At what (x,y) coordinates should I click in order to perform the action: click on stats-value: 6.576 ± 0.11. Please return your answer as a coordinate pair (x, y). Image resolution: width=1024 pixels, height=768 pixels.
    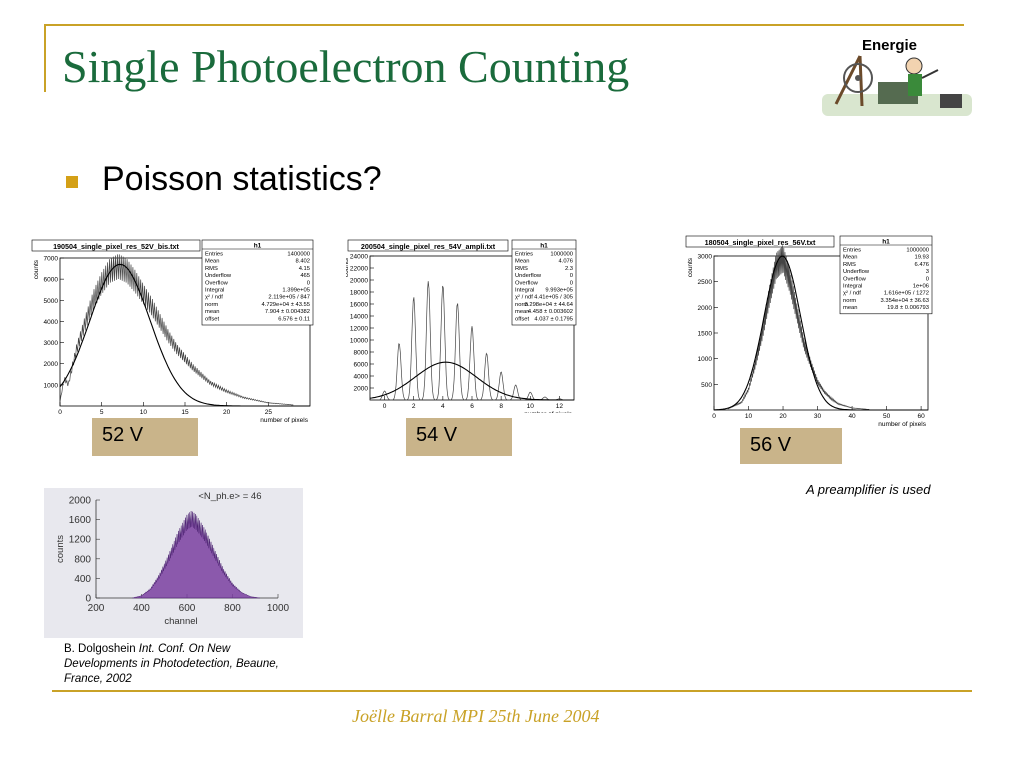
    Looking at the image, I should click on (294, 319).